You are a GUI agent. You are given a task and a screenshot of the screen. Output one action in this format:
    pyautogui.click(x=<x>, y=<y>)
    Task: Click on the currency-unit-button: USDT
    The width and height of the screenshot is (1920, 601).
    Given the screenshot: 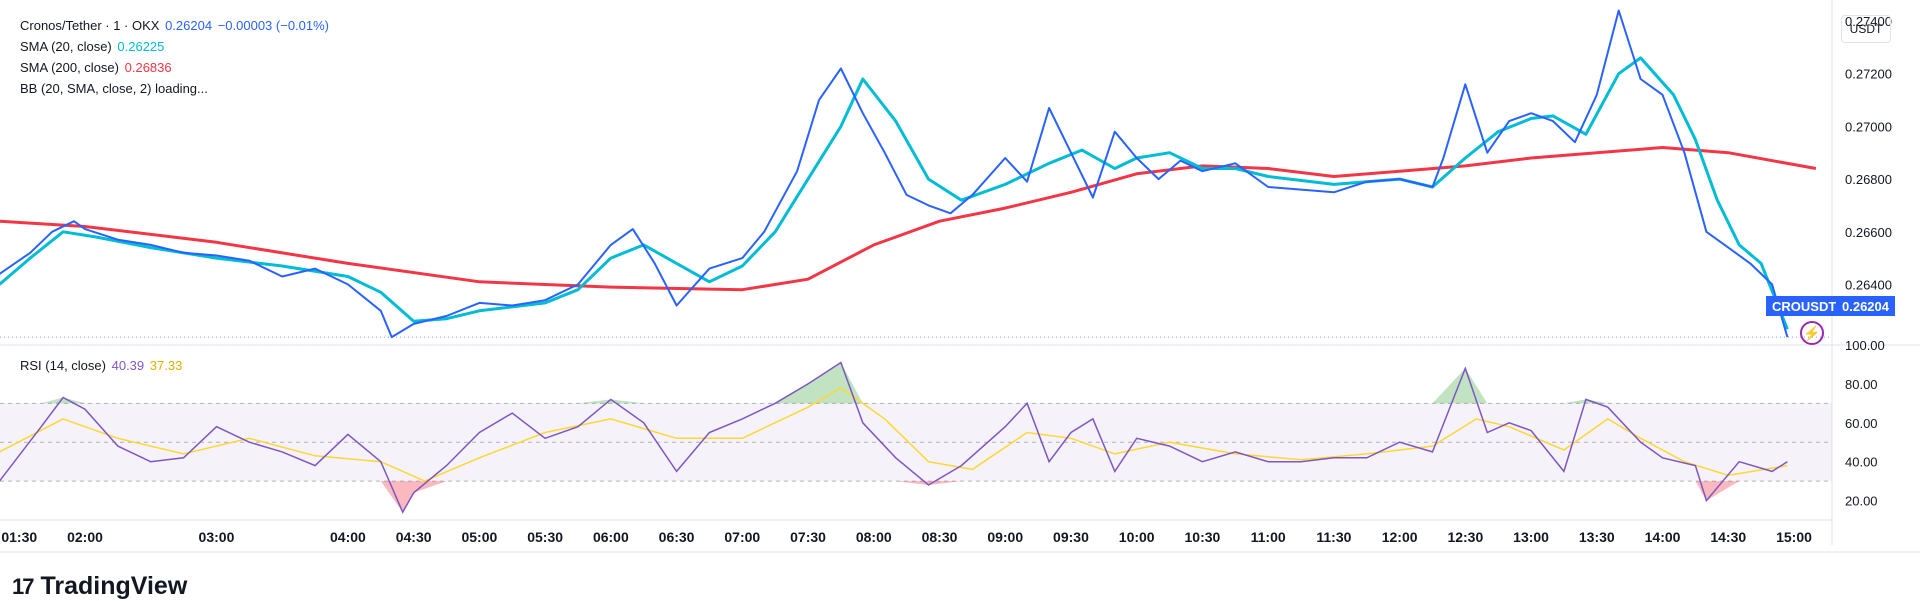 What is the action you would take?
    pyautogui.click(x=1866, y=29)
    